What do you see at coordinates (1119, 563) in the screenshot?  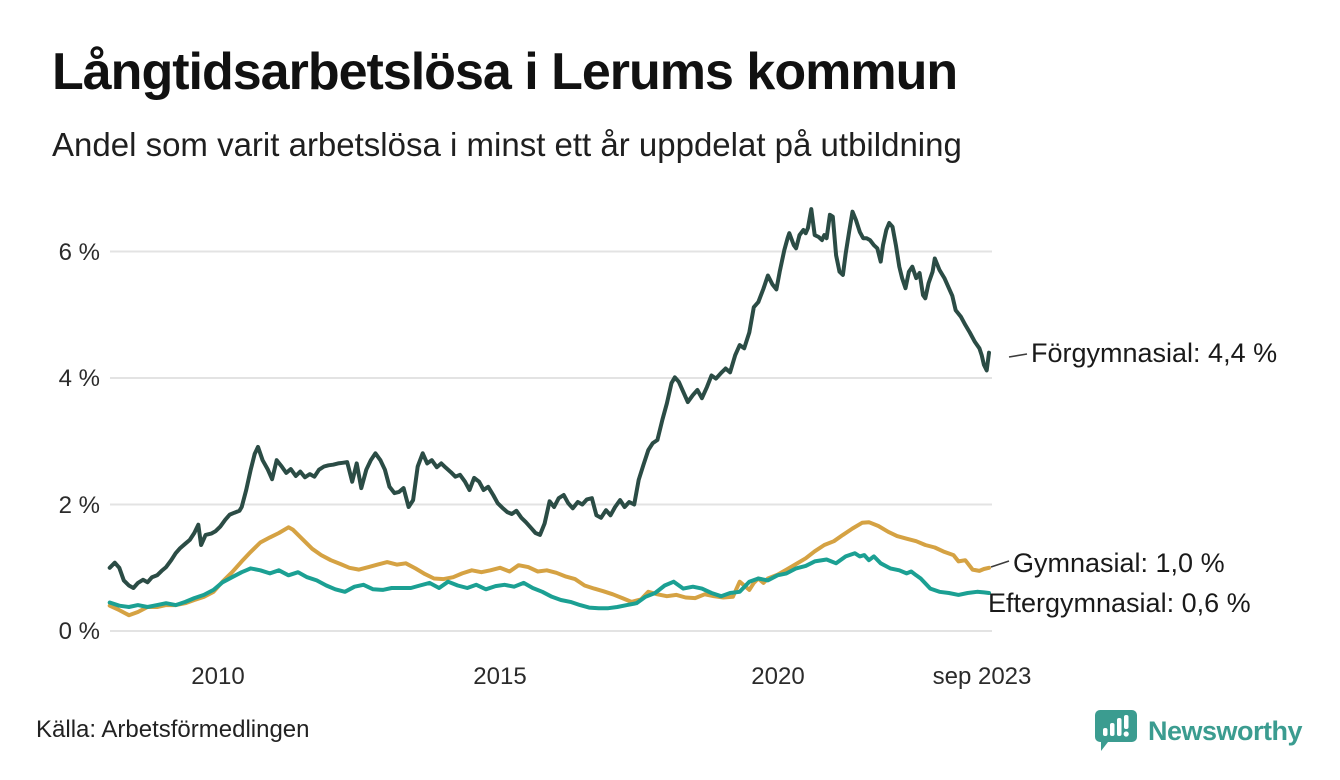 I see `label-gymnasial: Gymnasial: 1,0 %` at bounding box center [1119, 563].